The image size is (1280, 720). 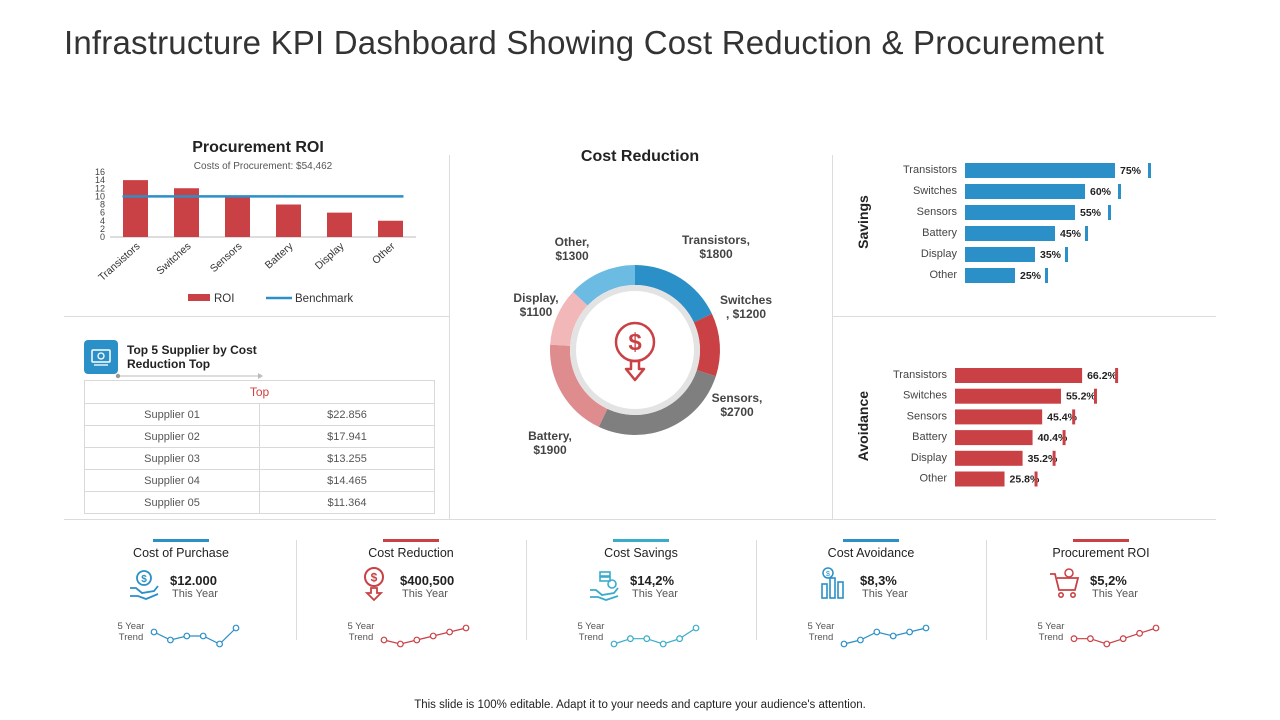 I want to click on coins-hand-icon, so click(x=604, y=586).